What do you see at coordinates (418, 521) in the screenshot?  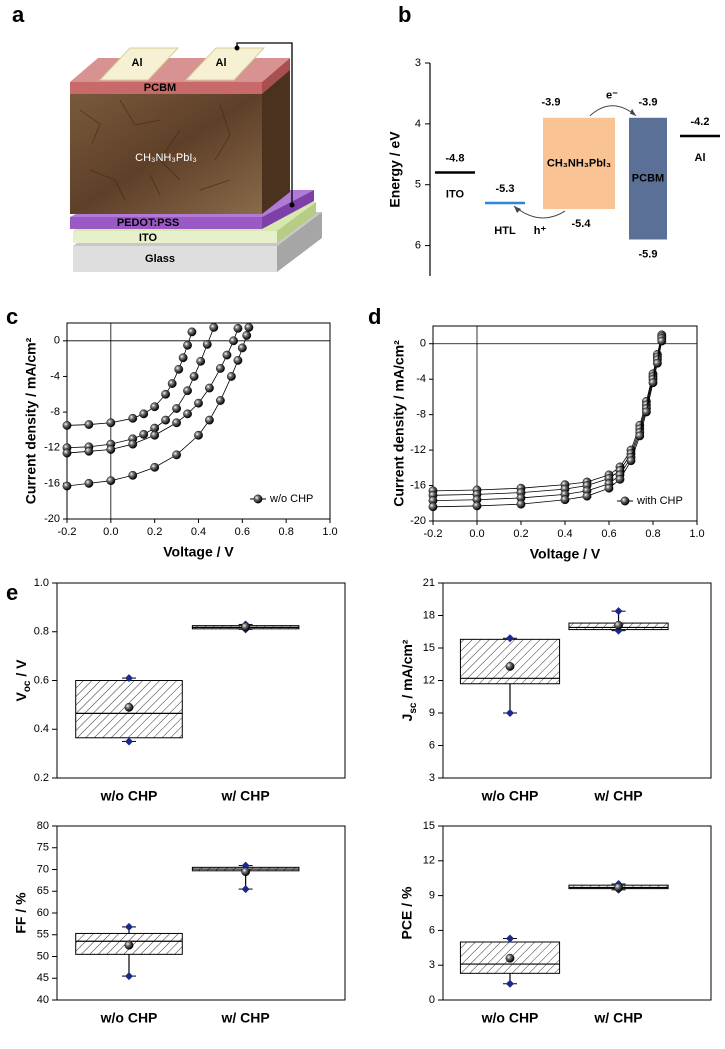 I see `y-tick-label: -20` at bounding box center [418, 521].